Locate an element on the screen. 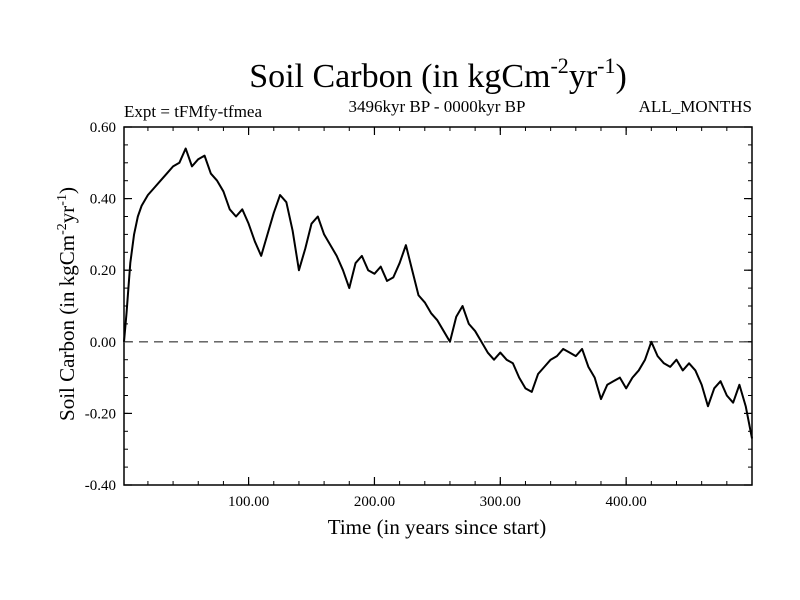  x-tick-label: 200.00 is located at coordinates (374, 502).